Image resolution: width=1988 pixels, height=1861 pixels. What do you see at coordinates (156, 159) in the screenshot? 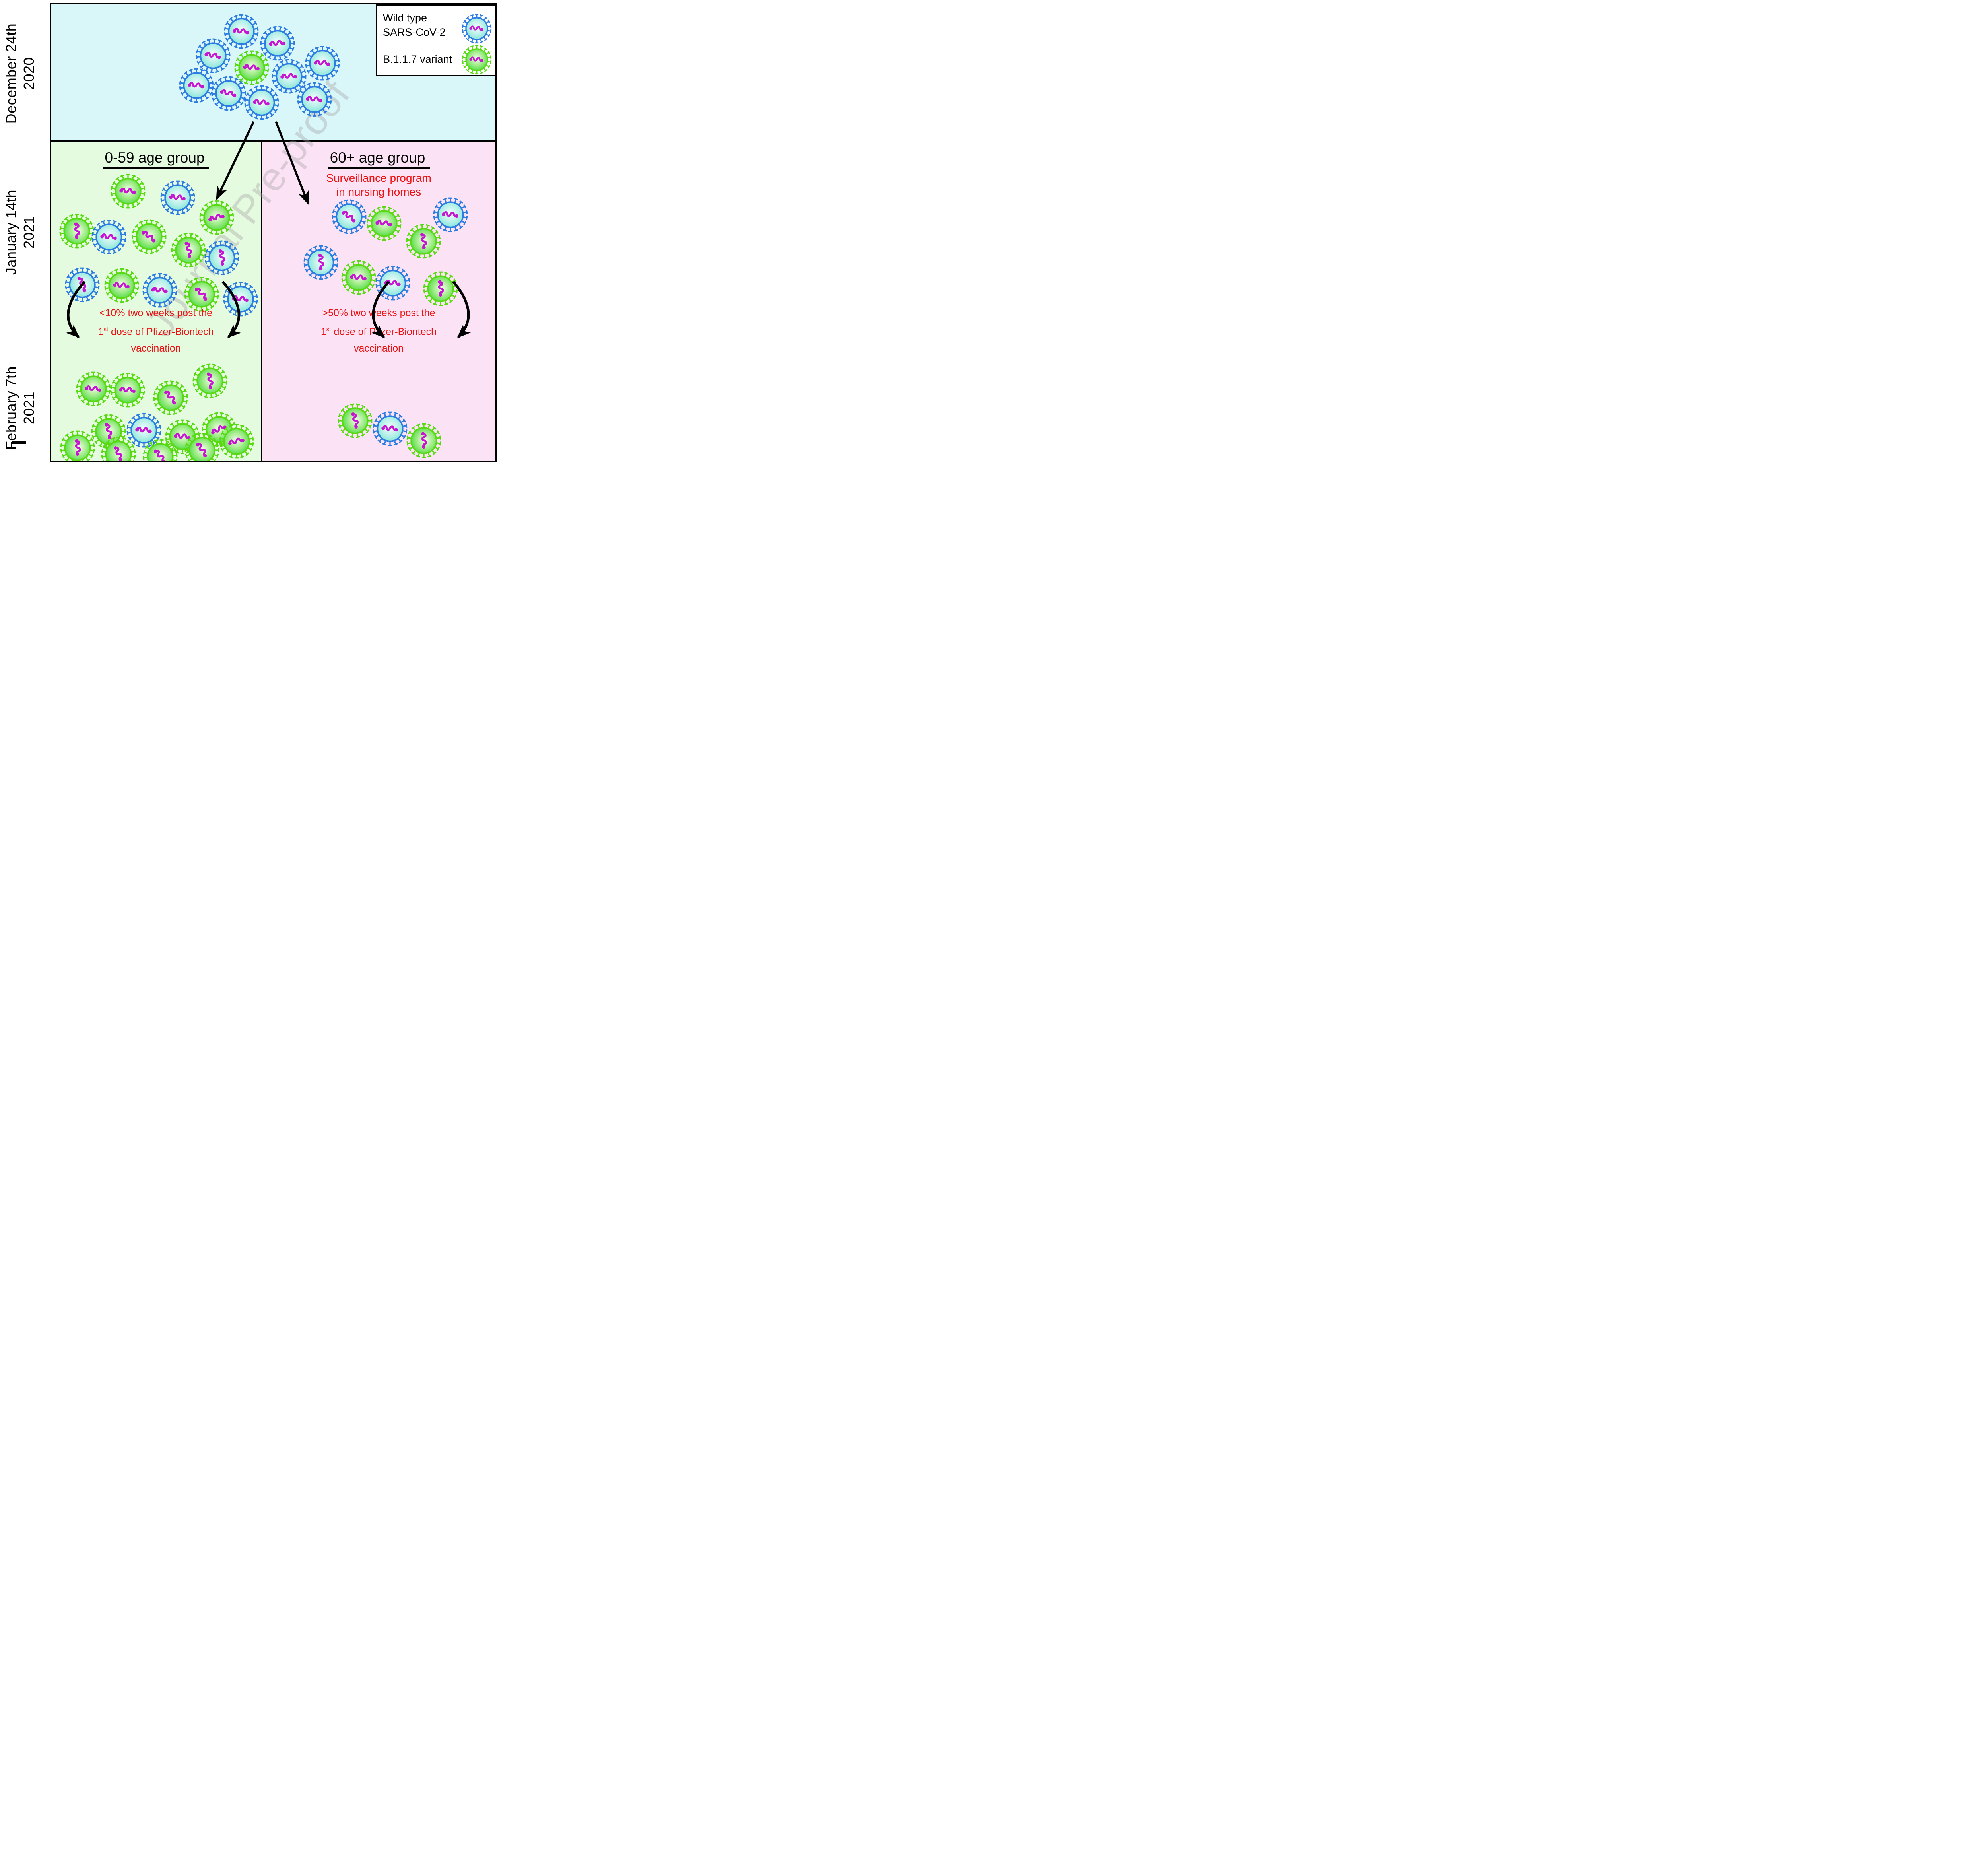
I see `heading-0-59-age-group: 0-59 age group` at bounding box center [156, 159].